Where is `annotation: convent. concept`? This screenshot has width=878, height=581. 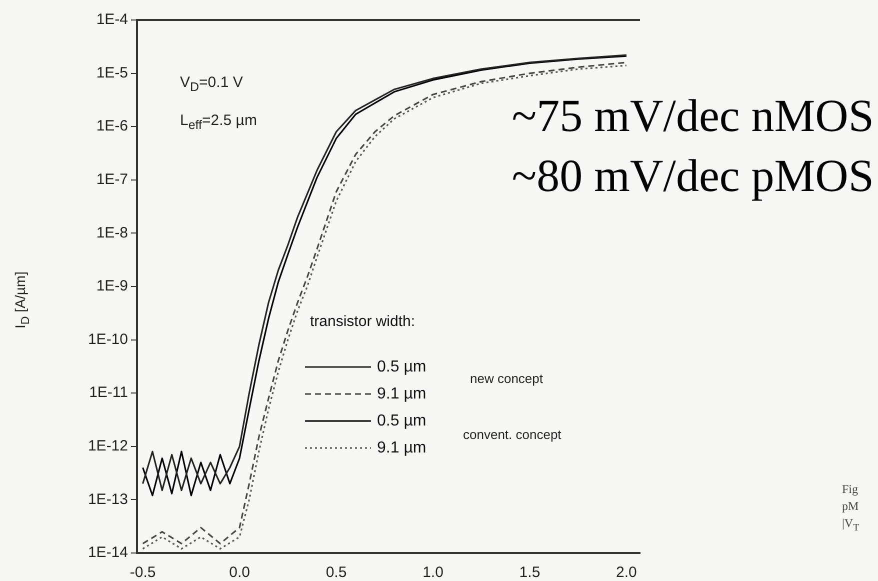
annotation: convent. concept is located at coordinates (512, 434).